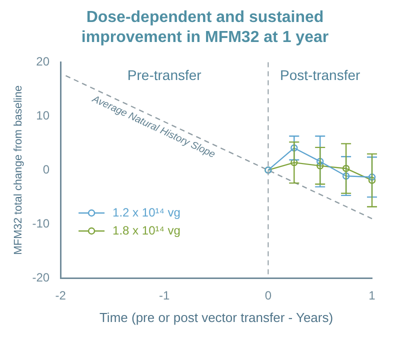 The image size is (410, 340). I want to click on x-tick-label: 1, so click(372, 295).